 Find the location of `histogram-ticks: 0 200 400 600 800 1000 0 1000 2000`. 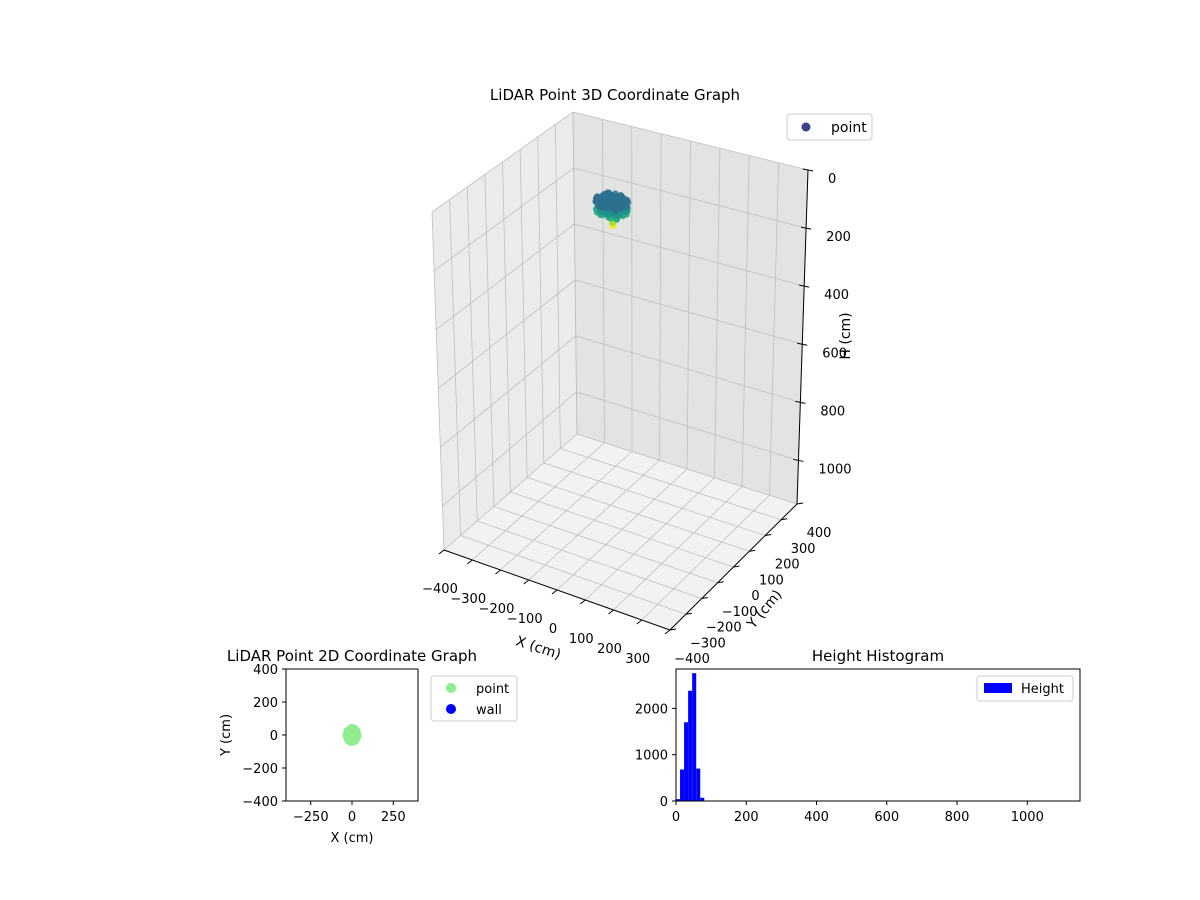

histogram-ticks: 0 200 400 600 800 1000 0 1000 2000 is located at coordinates (839, 763).